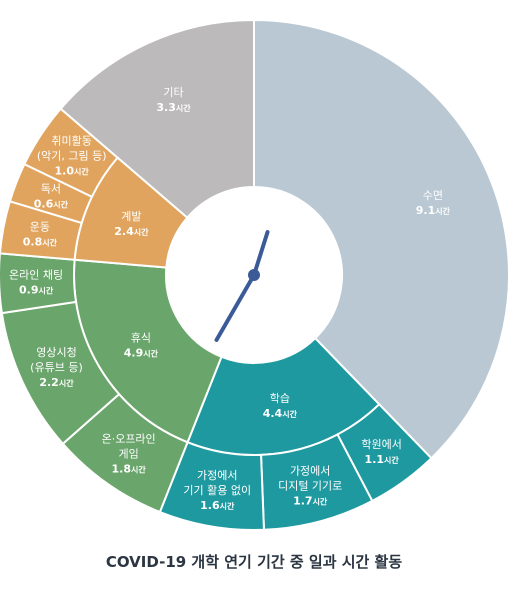  Describe the element at coordinates (131, 224) in the screenshot. I see `inner-label-계발: 계발 2.4시간` at that location.